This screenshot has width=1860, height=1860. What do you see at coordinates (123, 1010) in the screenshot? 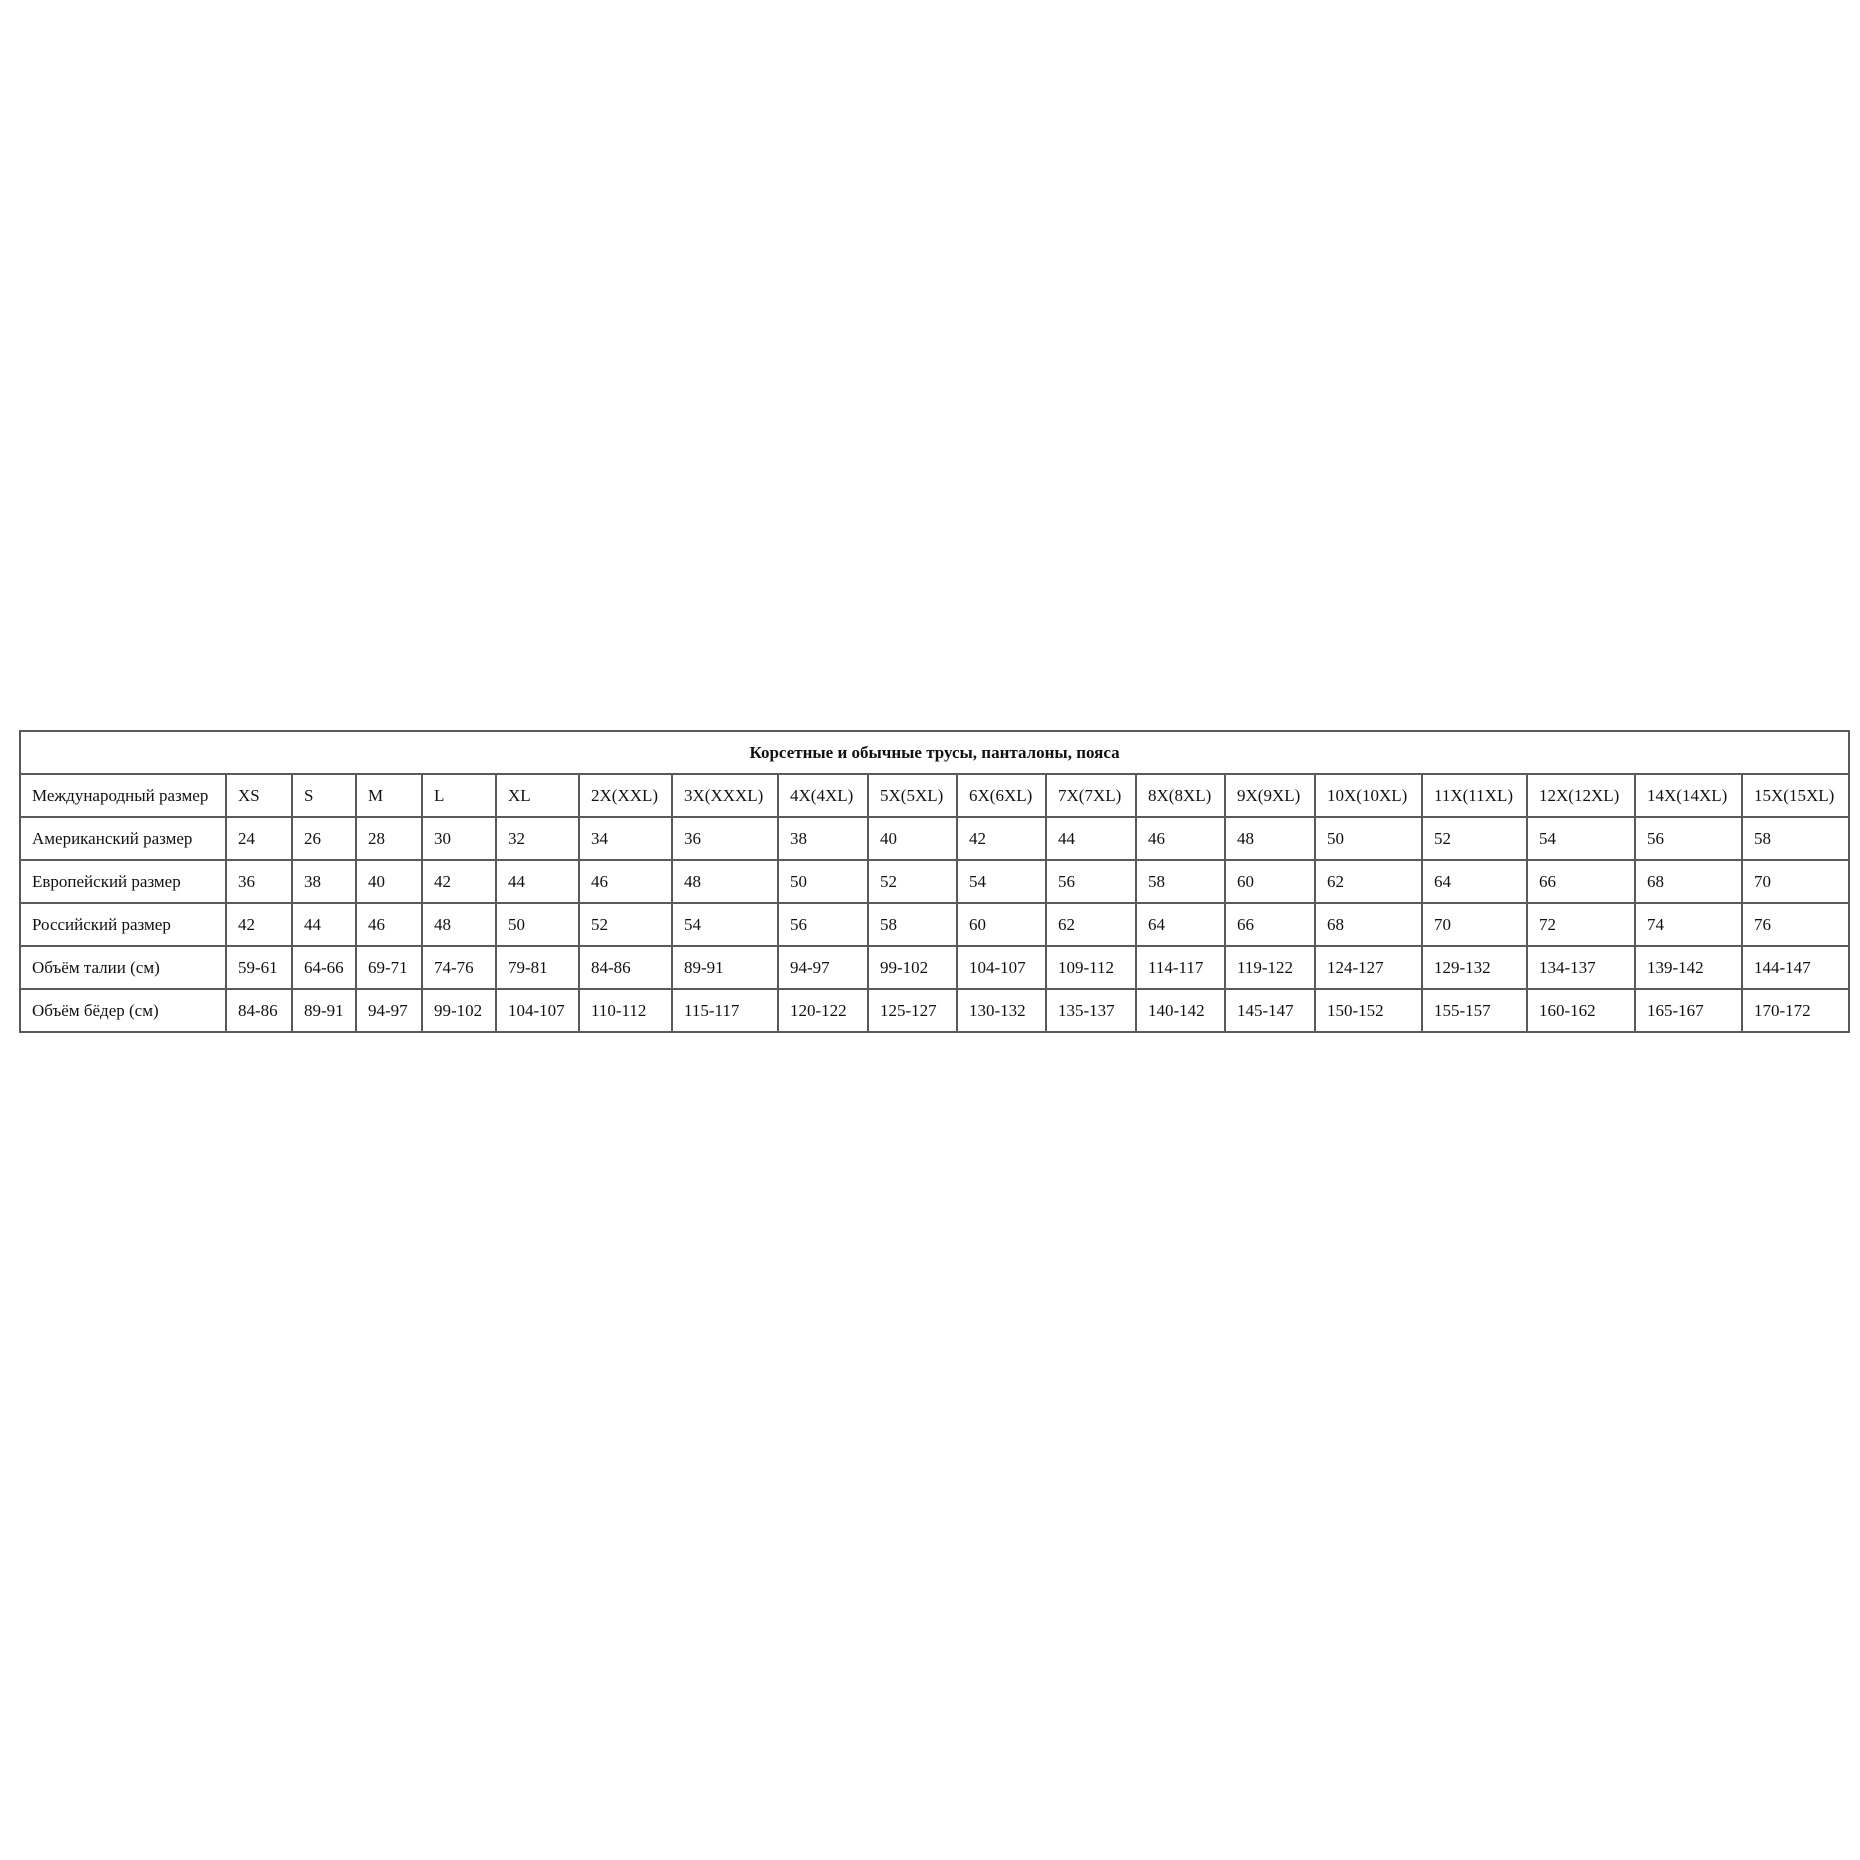
I see `row-label: Объём бёдер (см)` at bounding box center [123, 1010].